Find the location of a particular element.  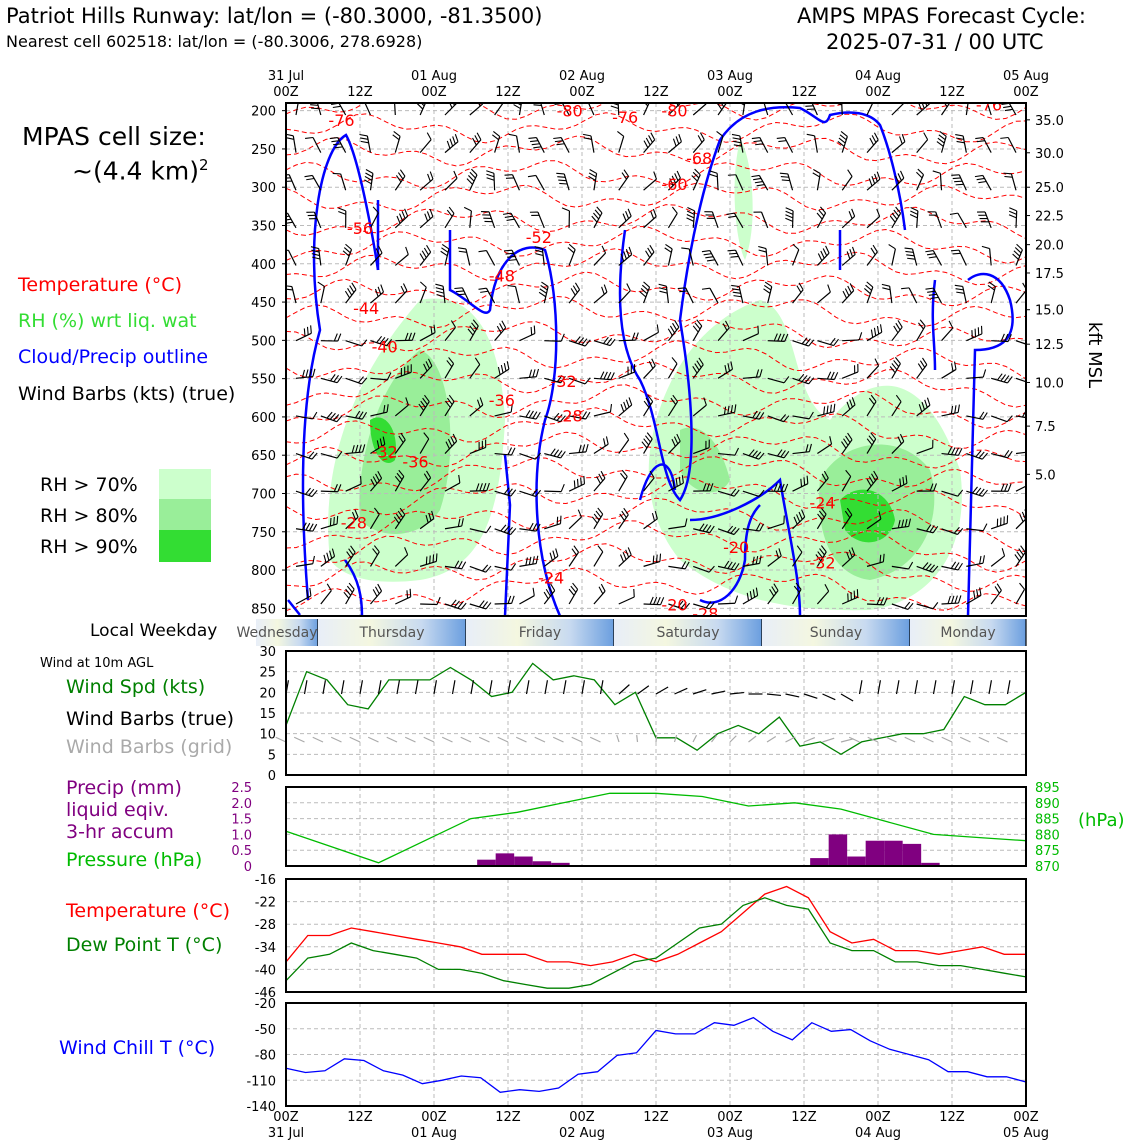

pressure-tick-label: 800 is located at coordinates (263, 571).